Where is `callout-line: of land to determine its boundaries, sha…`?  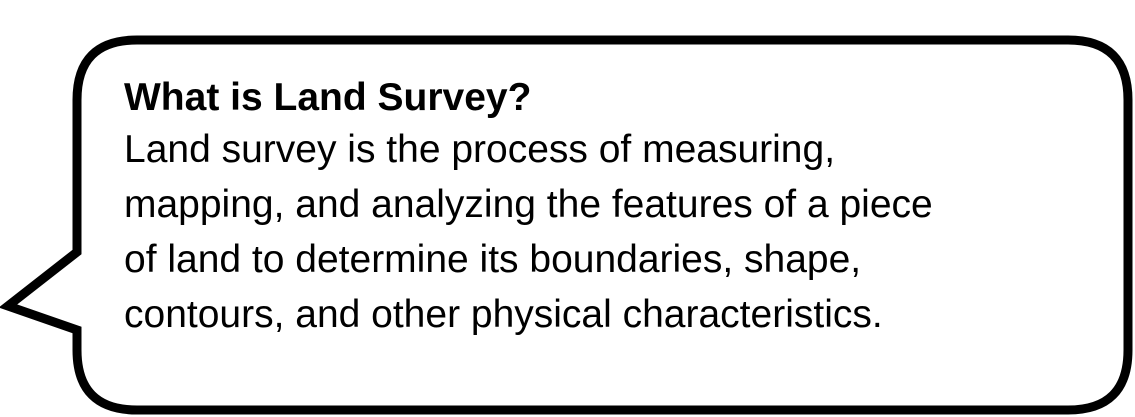
callout-line: of land to determine its boundaries, sha… is located at coordinates (493, 259).